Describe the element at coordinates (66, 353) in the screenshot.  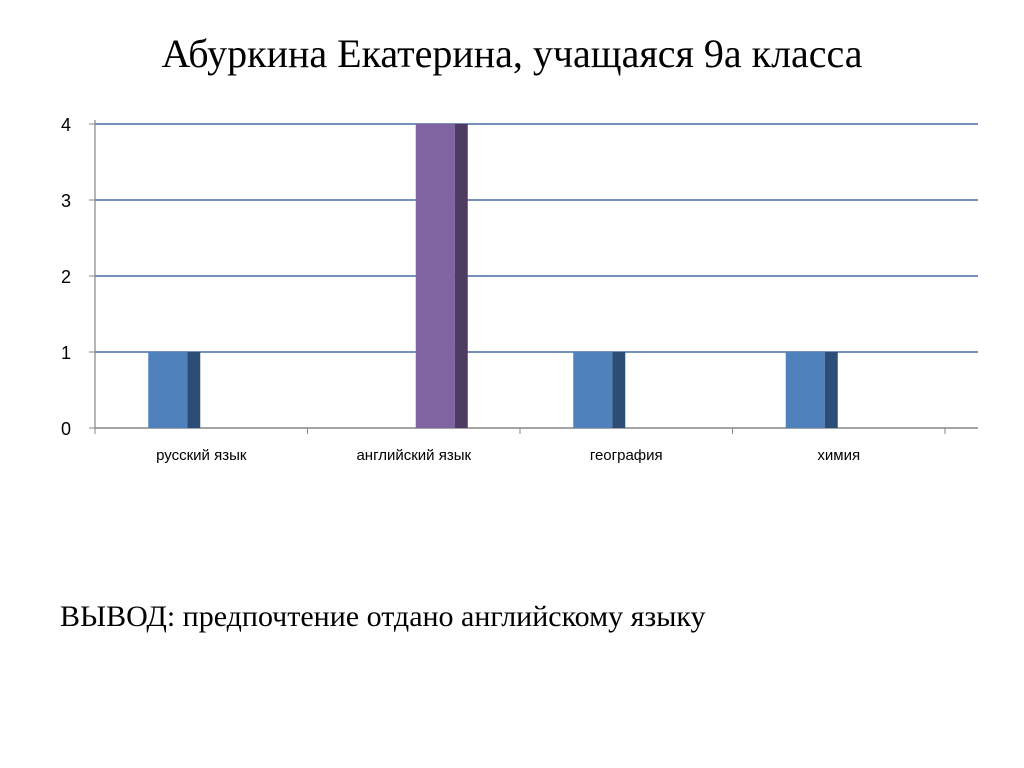
I see `y-tick-label: 1` at that location.